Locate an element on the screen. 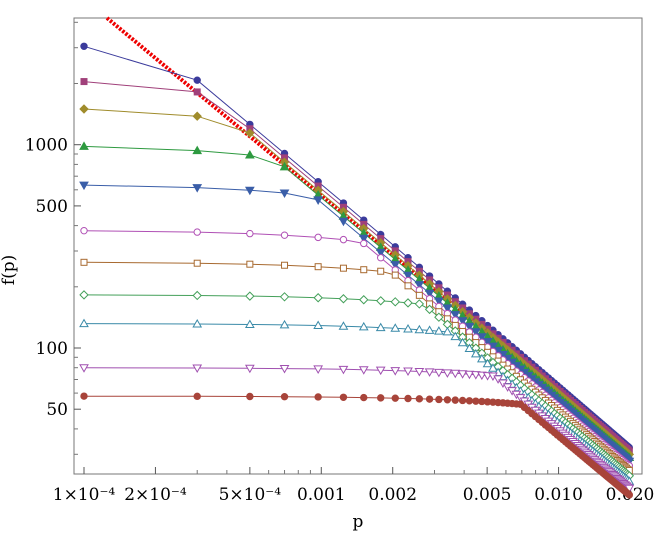 This screenshot has height=533, width=654. y-axis-label: f(p) is located at coordinates (9, 270).